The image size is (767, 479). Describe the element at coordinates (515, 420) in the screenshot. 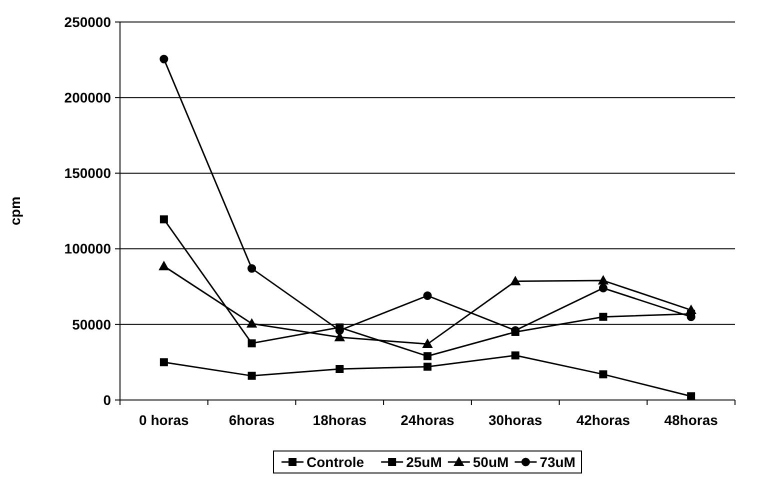

I see `x-tick-label: 30horas` at that location.